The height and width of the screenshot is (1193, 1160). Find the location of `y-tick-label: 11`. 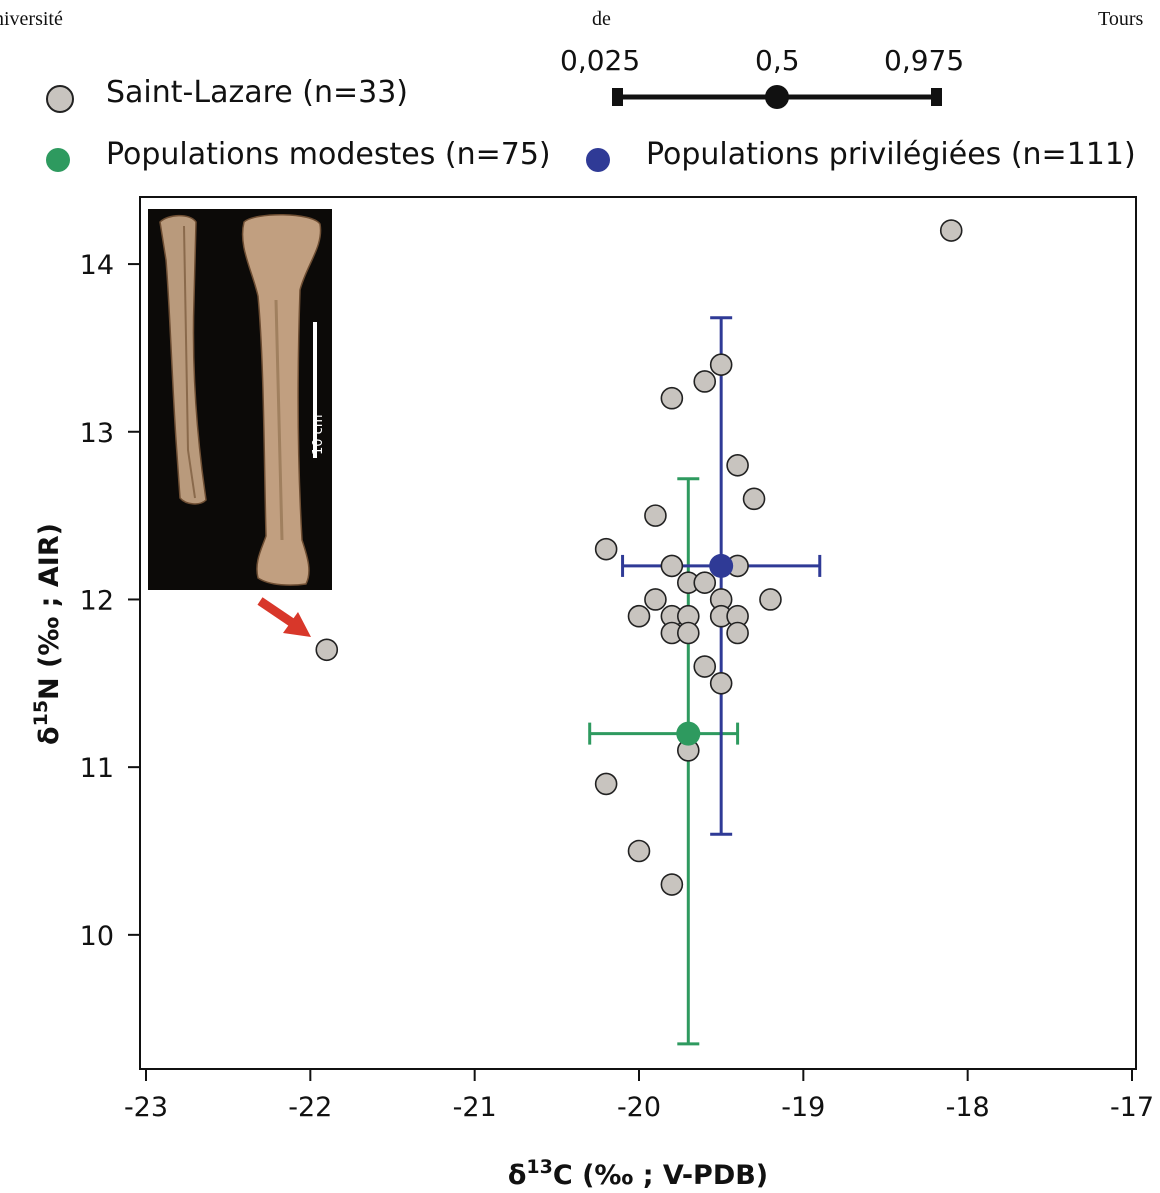

y-tick-label: 11 is located at coordinates (97, 768).